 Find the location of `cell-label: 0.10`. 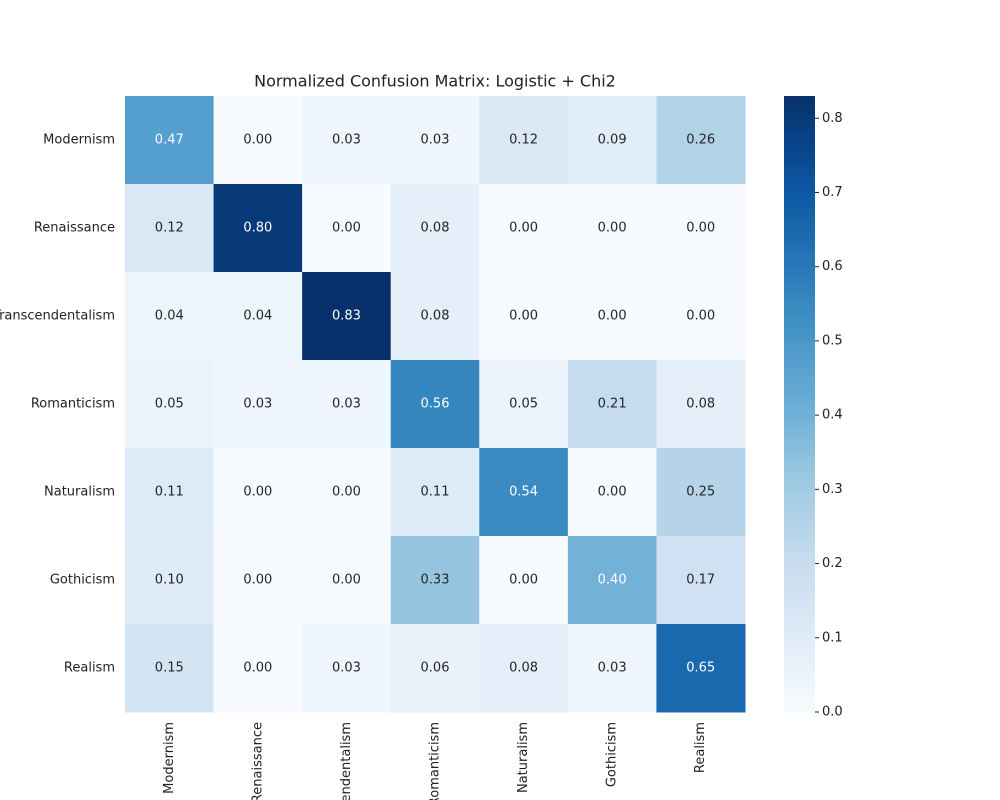

cell-label: 0.10 is located at coordinates (169, 580).